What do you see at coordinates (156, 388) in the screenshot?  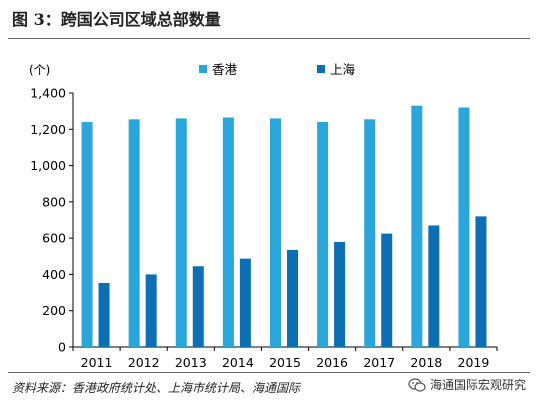 I see `source-note: 资料来源：香港政府统计处、上海市统计局、海通国际` at bounding box center [156, 388].